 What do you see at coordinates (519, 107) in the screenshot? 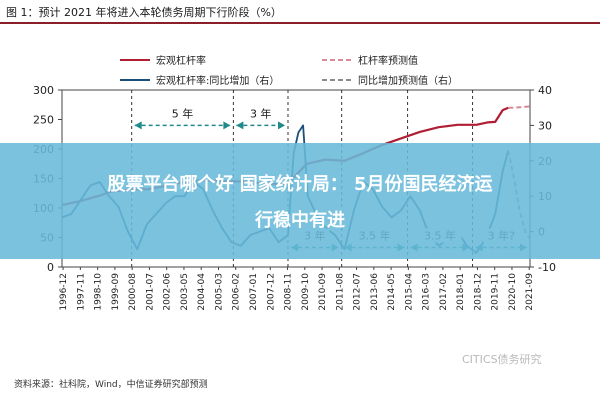
I see `series-line` at bounding box center [519, 107].